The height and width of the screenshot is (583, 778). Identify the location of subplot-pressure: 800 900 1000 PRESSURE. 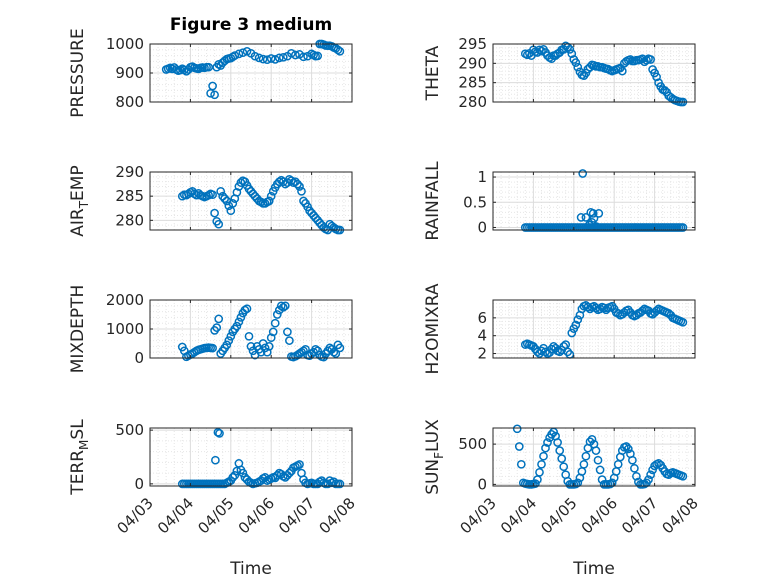
(210, 73).